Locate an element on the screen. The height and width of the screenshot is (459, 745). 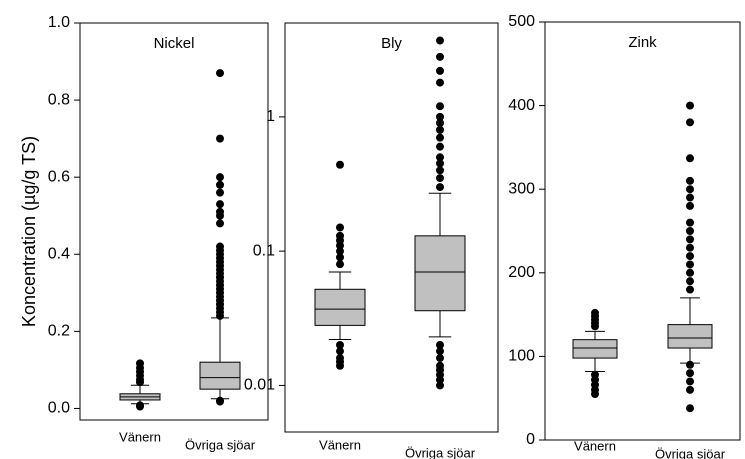
y-tick-label: 0.0 is located at coordinates (59, 408).